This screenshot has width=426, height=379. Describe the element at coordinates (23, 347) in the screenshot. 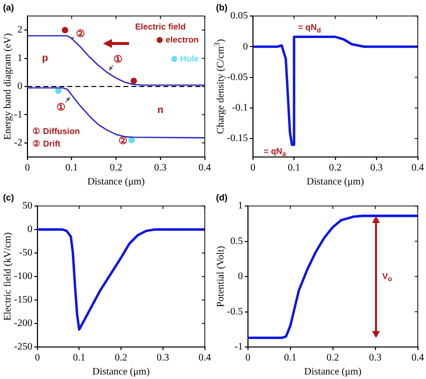

I see `y-tick-label: -250` at that location.